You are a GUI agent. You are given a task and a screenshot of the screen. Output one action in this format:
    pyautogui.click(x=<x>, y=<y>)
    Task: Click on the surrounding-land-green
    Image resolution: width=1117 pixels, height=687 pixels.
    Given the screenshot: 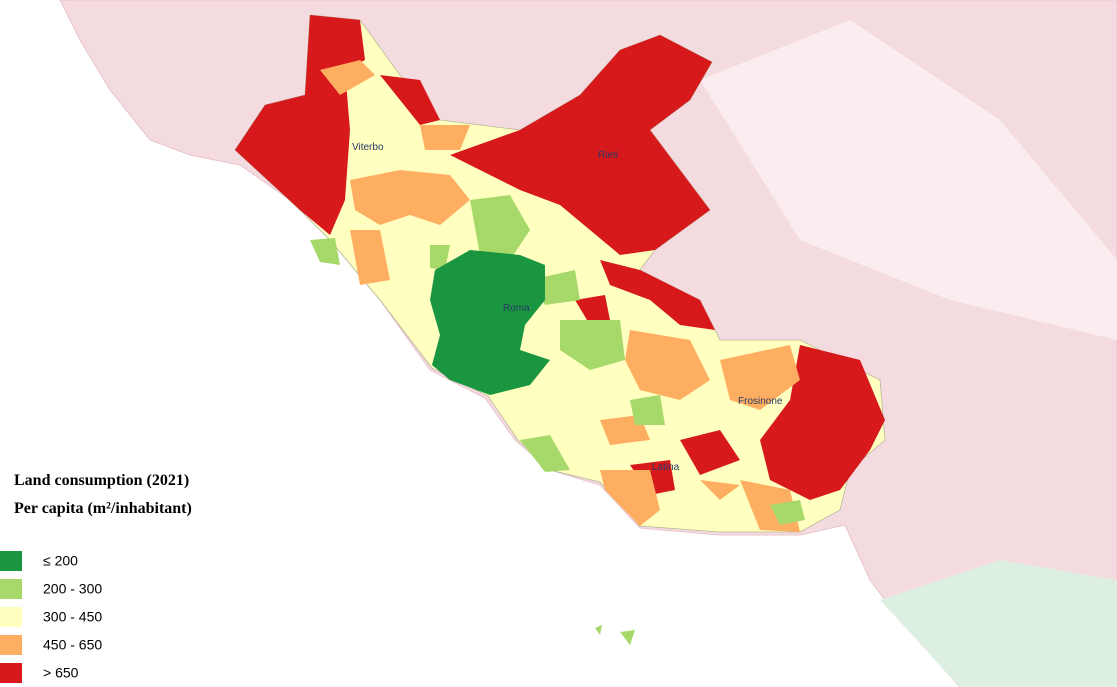 What is the action you would take?
    pyautogui.click(x=998, y=623)
    